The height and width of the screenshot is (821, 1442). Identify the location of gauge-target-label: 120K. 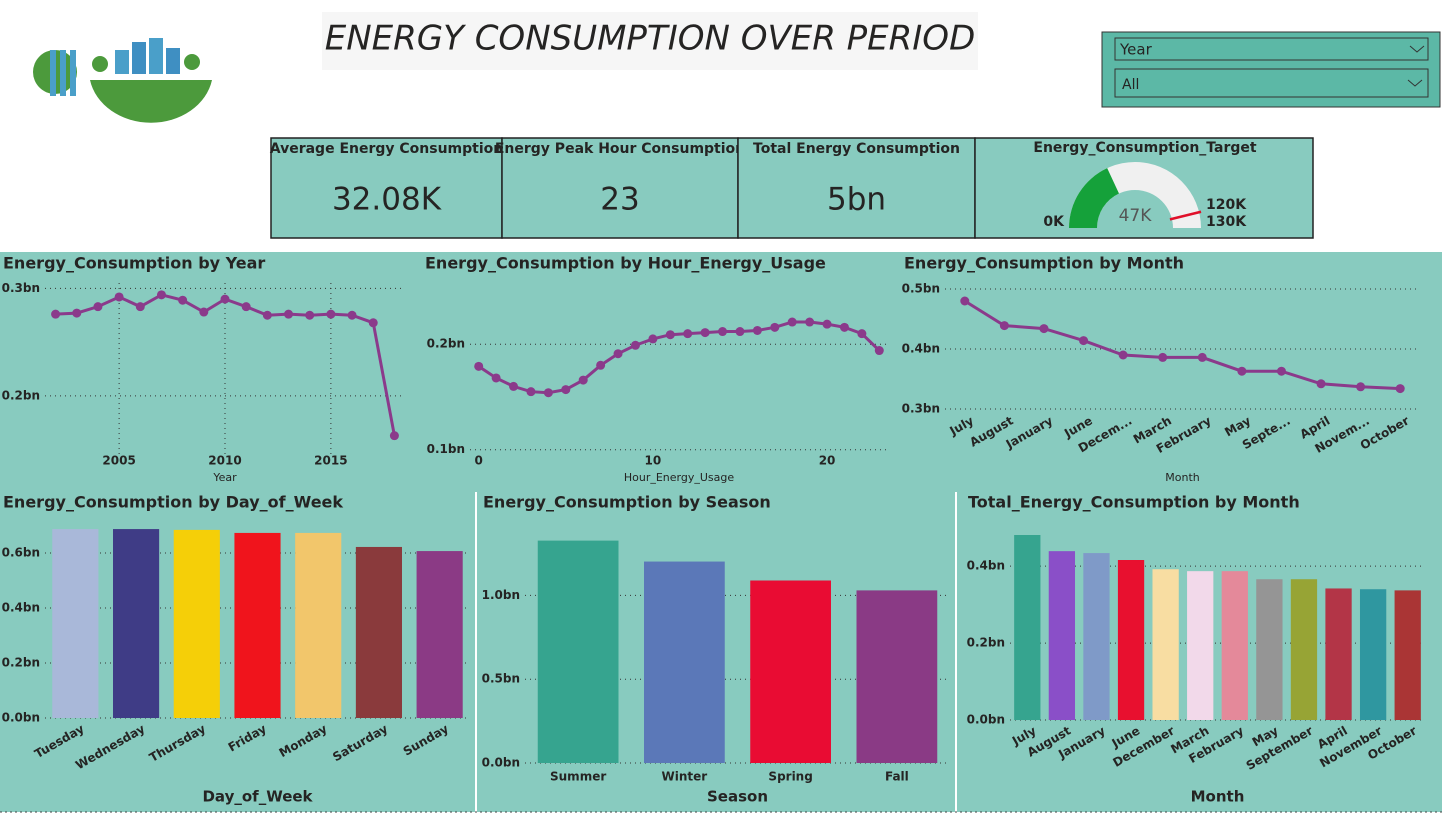
(1226, 205).